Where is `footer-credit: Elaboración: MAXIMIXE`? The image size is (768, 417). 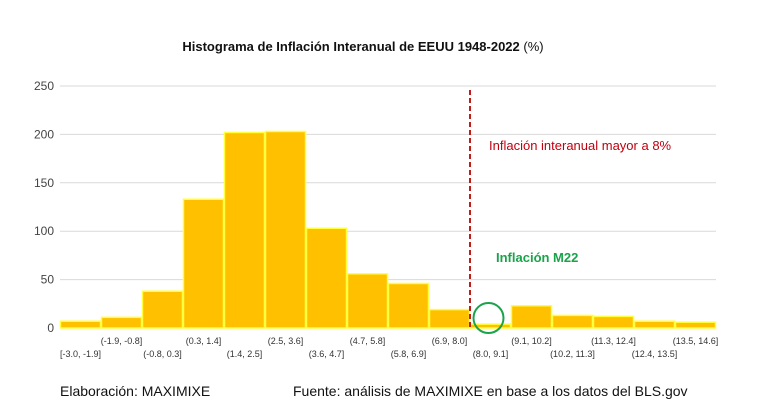 footer-credit: Elaboración: MAXIMIXE is located at coordinates (135, 391).